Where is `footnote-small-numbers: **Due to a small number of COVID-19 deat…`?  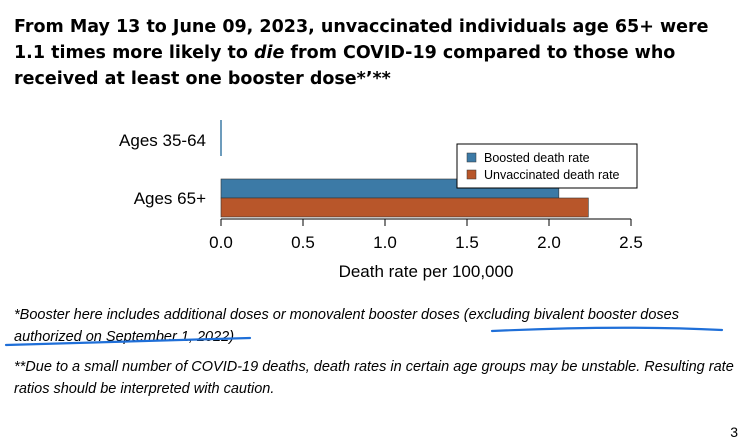 footnote-small-numbers: **Due to a small number of COVID-19 deat… is located at coordinates (374, 378).